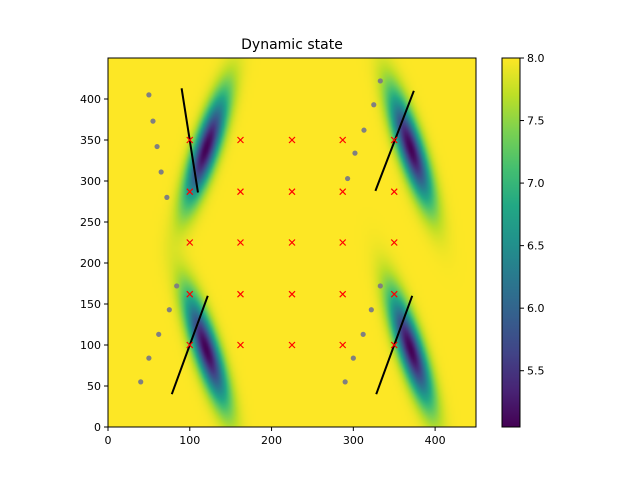 The height and width of the screenshot is (480, 640). Describe the element at coordinates (90, 345) in the screenshot. I see `y-tick-label: 100` at that location.